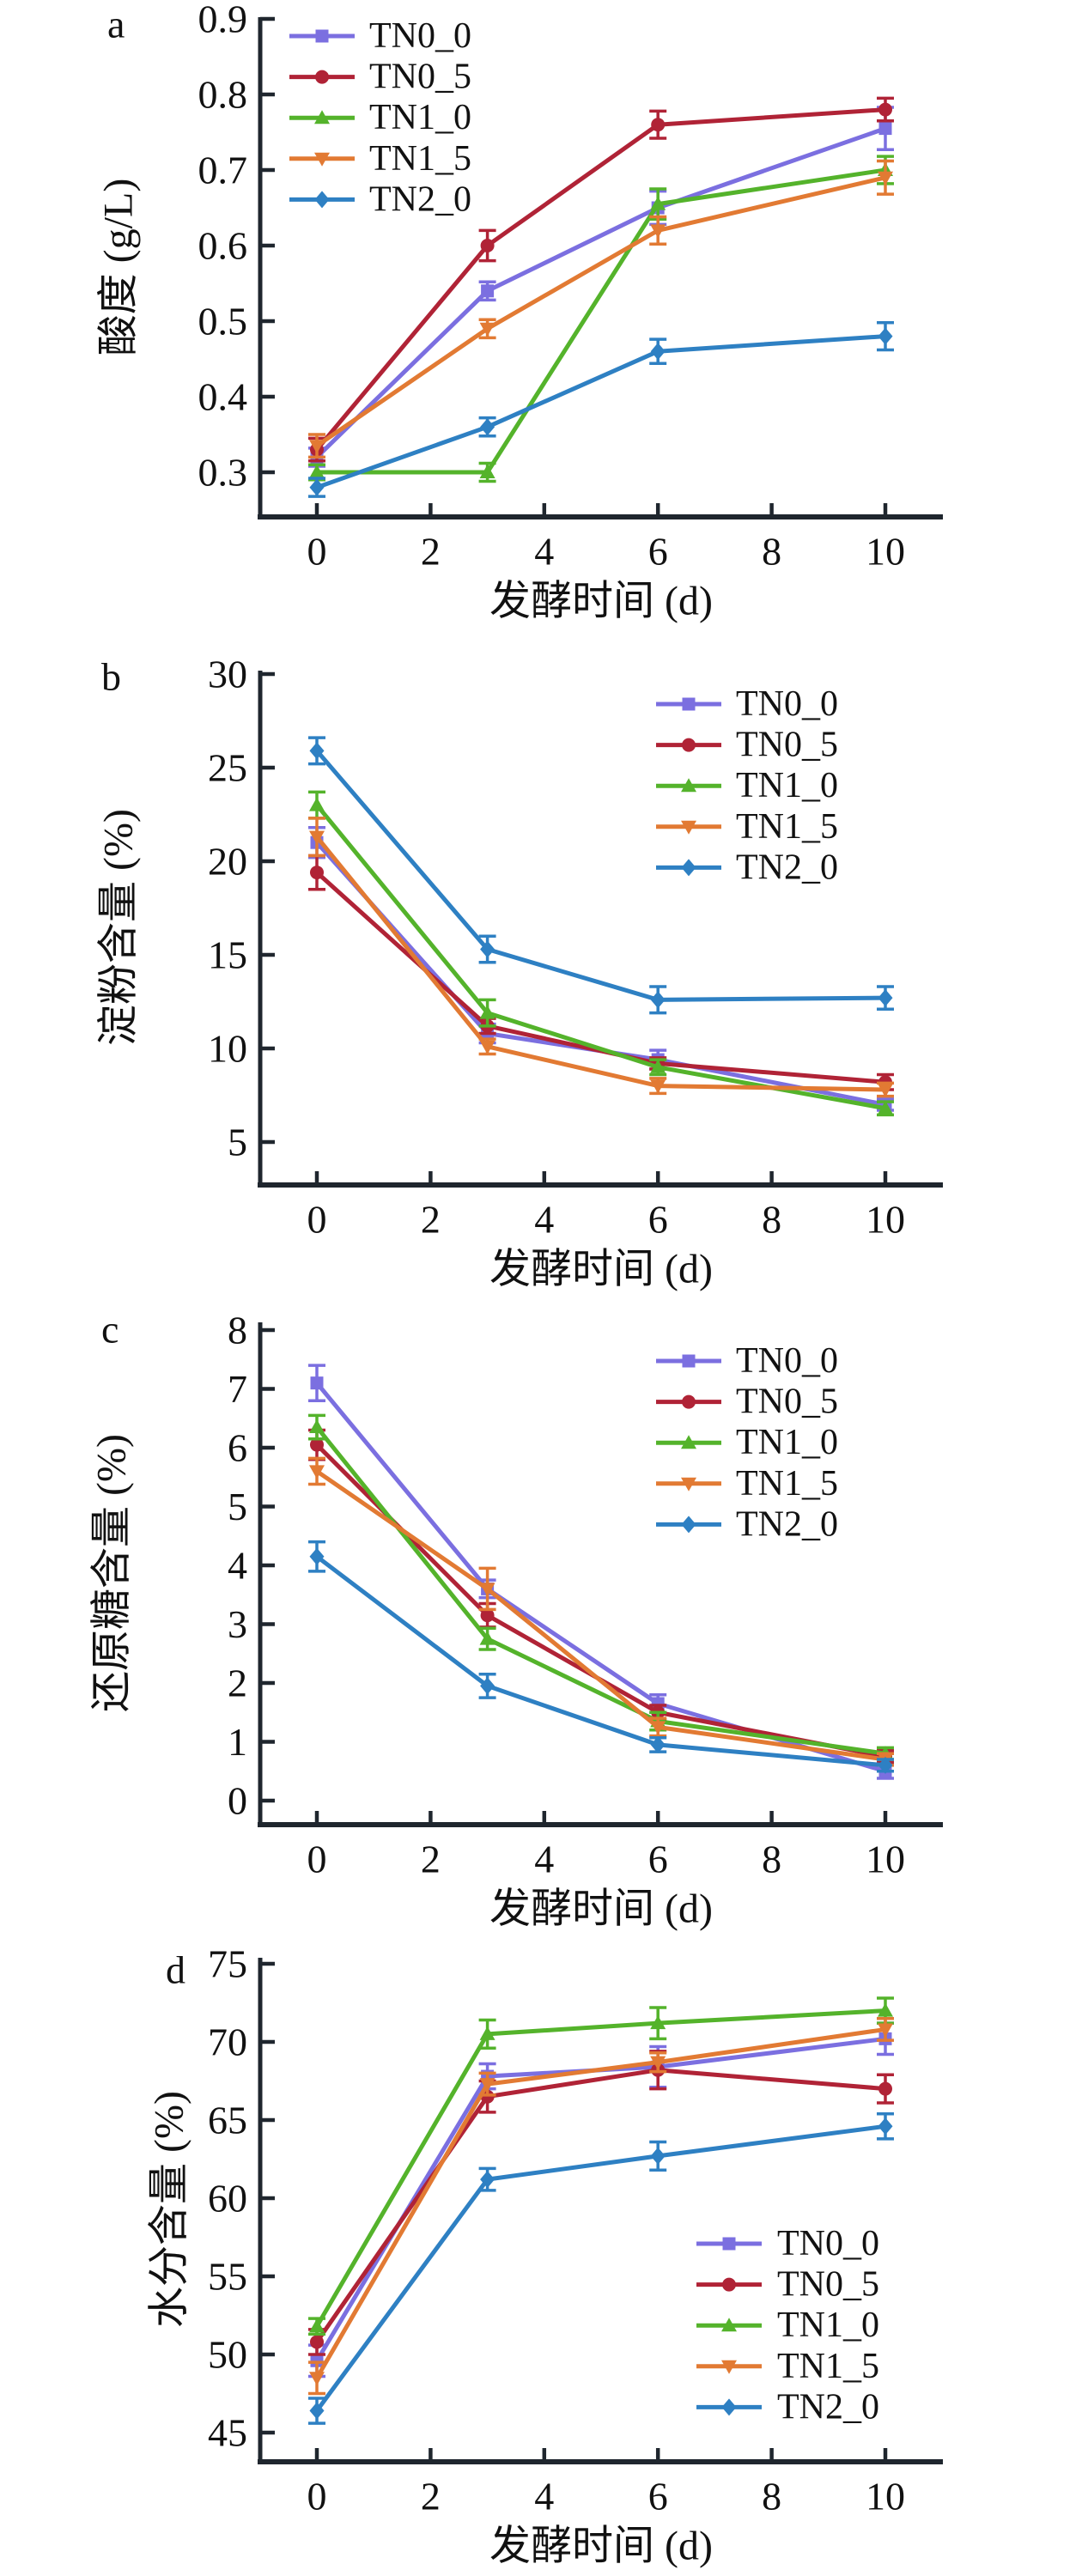 Image resolution: width=1082 pixels, height=2576 pixels. I want to click on y-tick-label: 0.4, so click(223, 397).